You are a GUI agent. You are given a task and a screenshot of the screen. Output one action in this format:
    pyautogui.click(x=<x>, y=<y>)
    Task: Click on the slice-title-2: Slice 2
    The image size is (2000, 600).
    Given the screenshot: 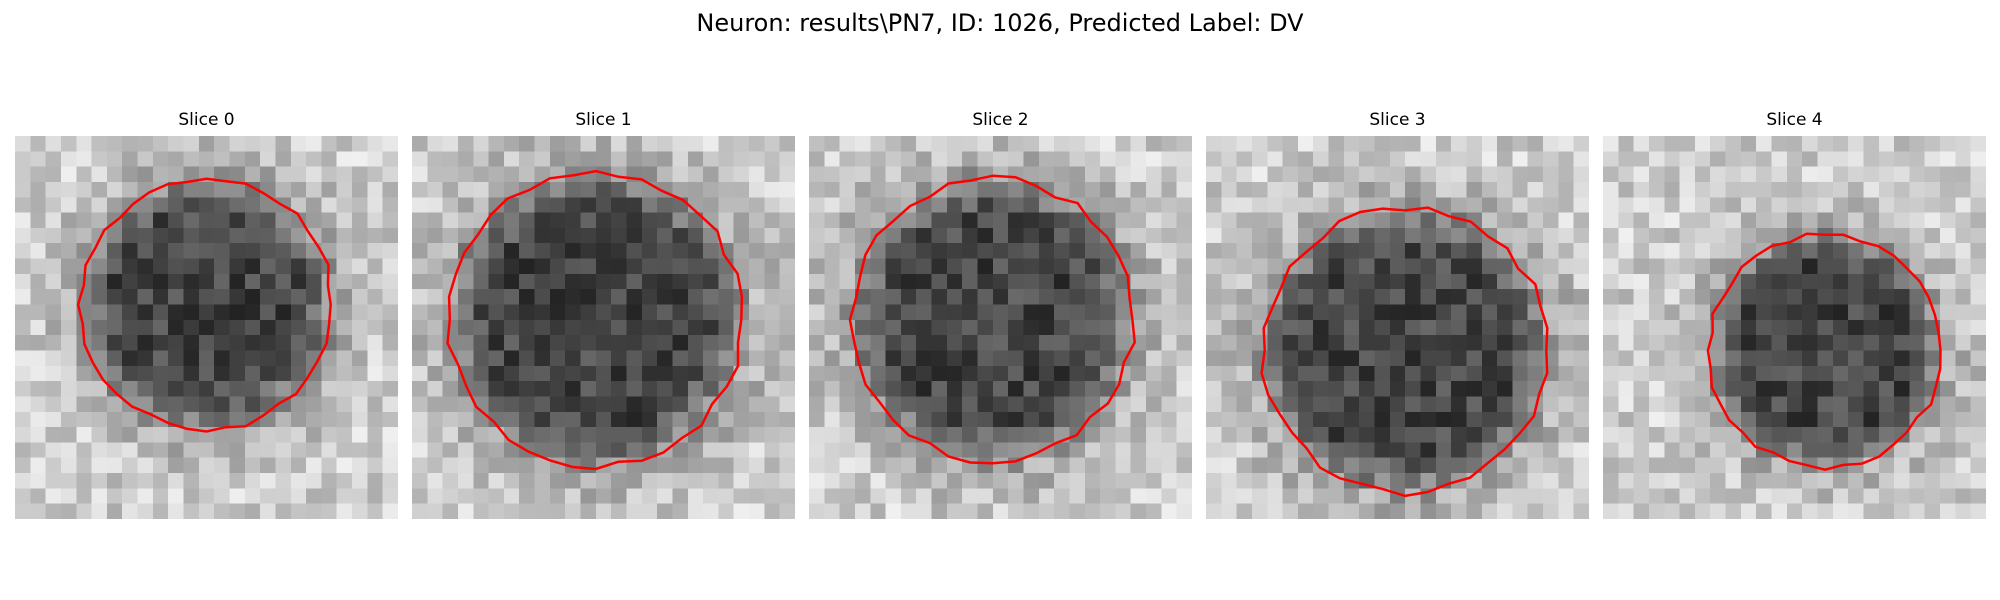 What is the action you would take?
    pyautogui.click(x=1000, y=120)
    